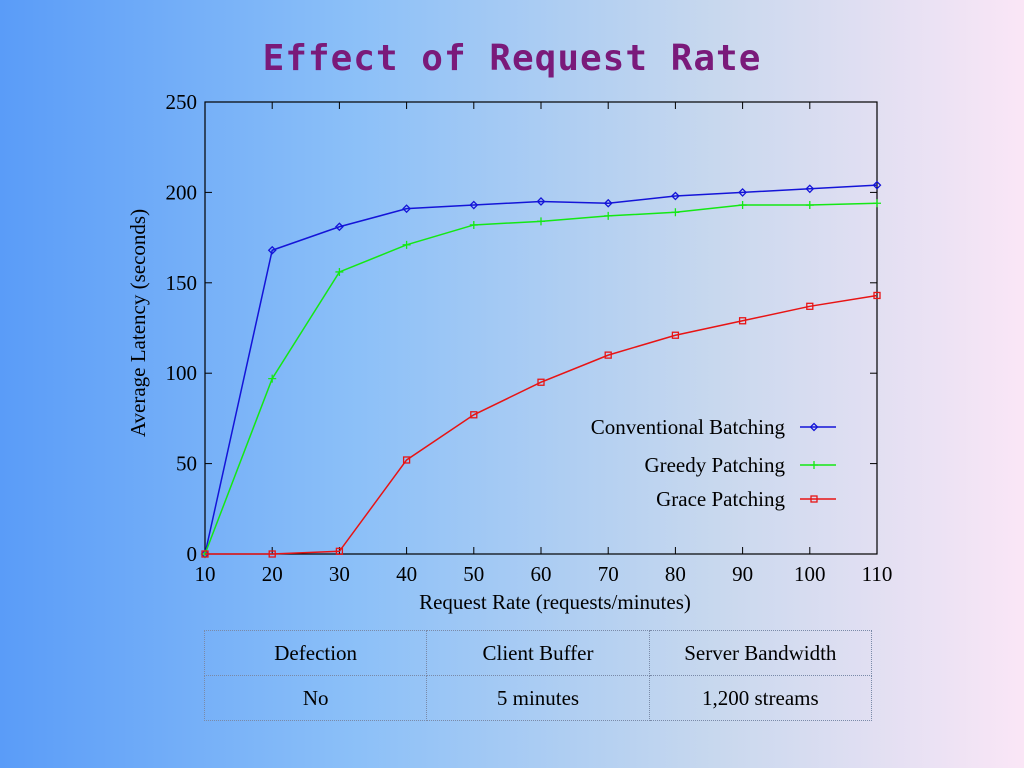 This screenshot has height=768, width=1024. Describe the element at coordinates (555, 602) in the screenshot. I see `x-axis-label: Request Rate (requests/minutes)` at that location.